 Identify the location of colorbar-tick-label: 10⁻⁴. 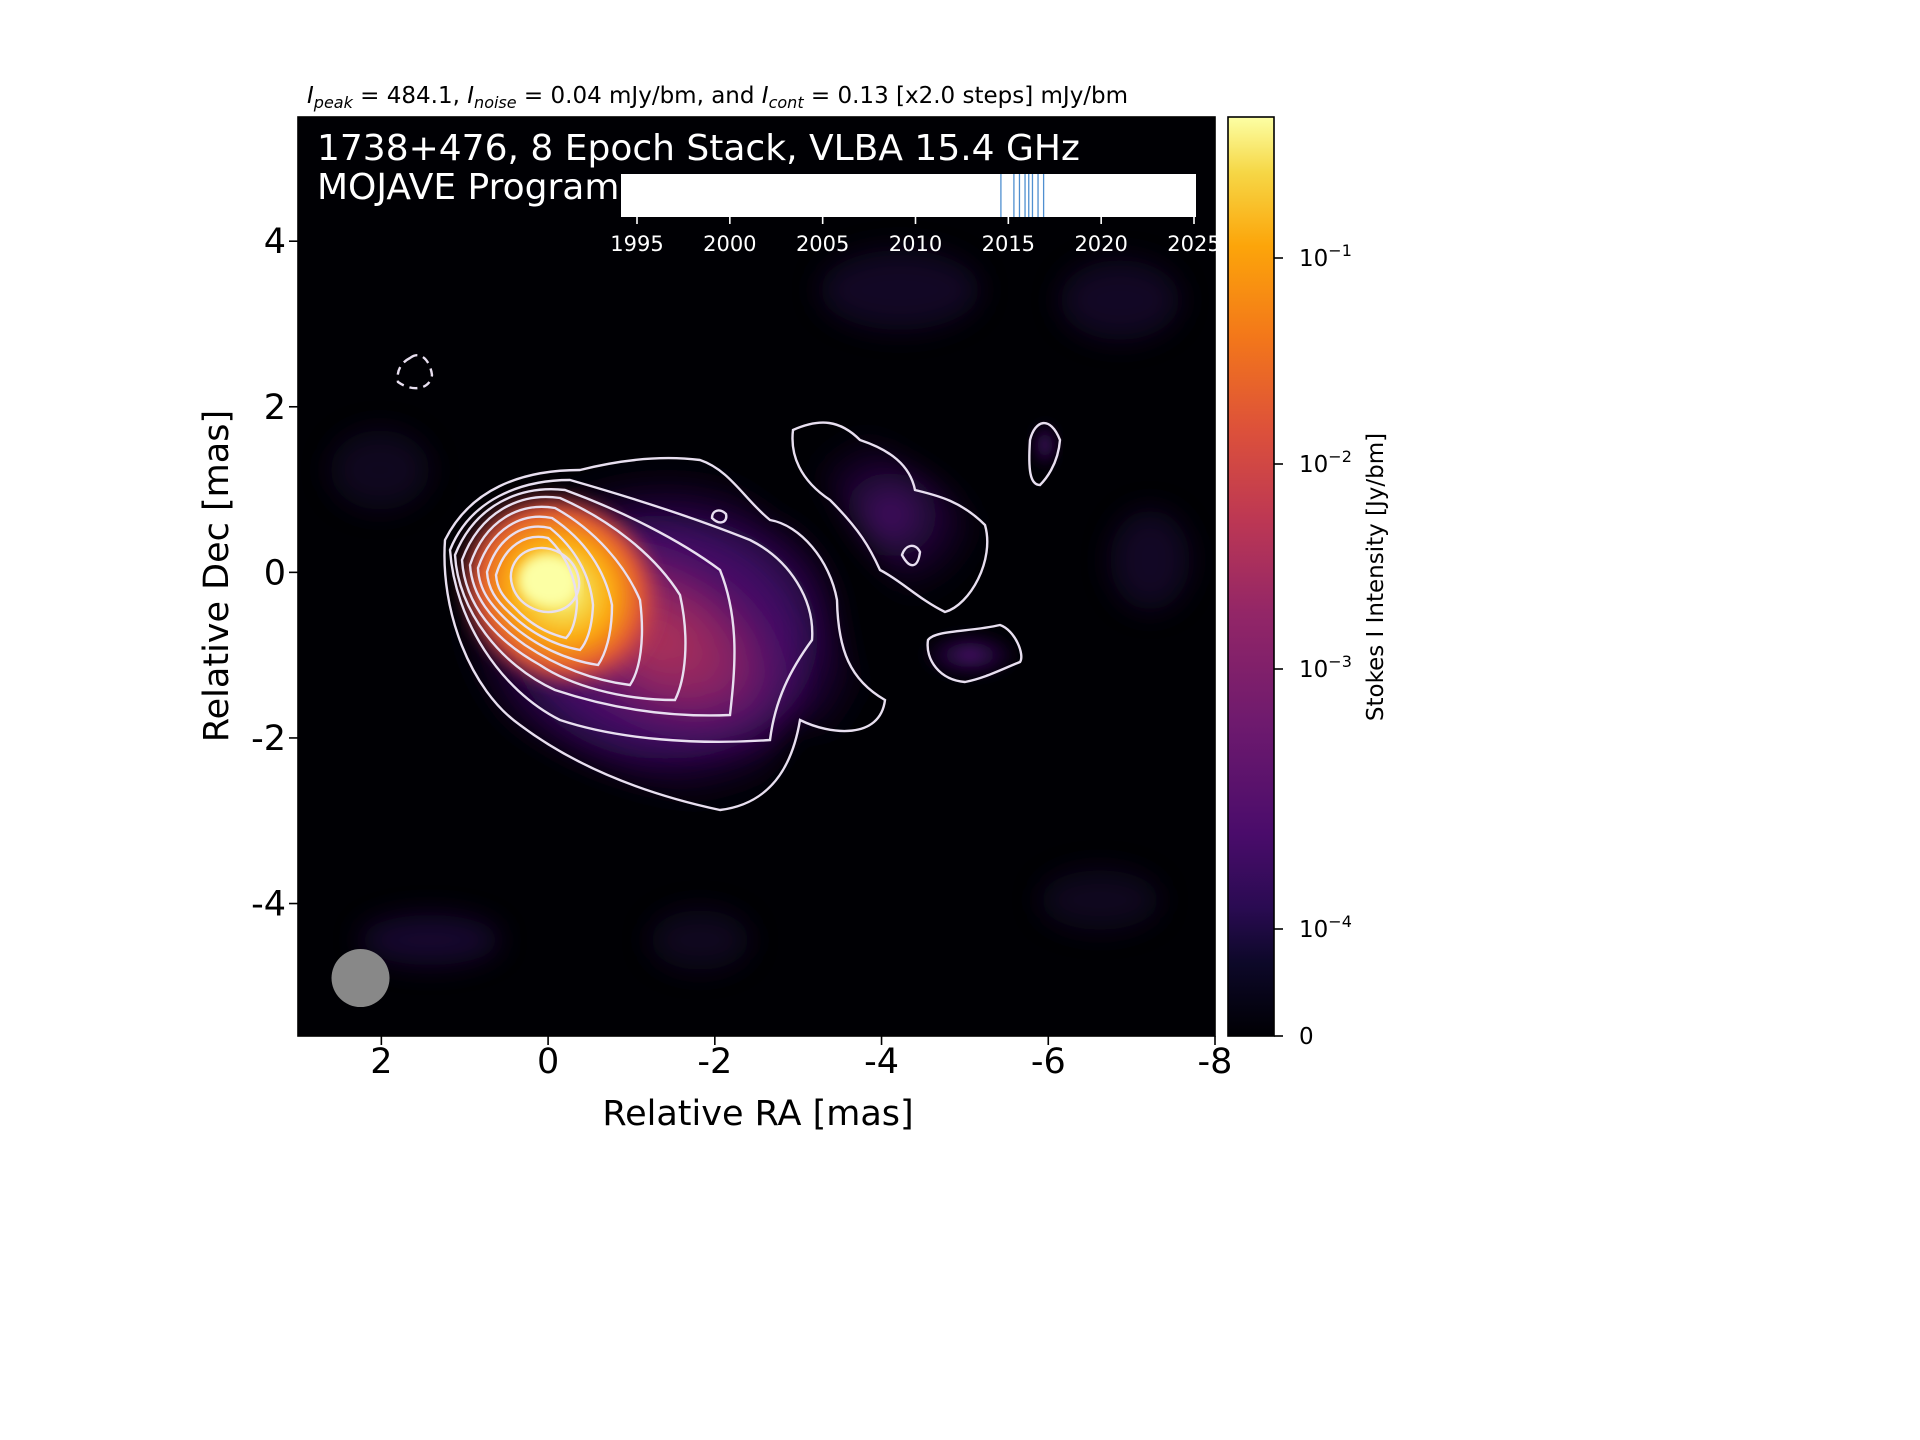
(1325, 927).